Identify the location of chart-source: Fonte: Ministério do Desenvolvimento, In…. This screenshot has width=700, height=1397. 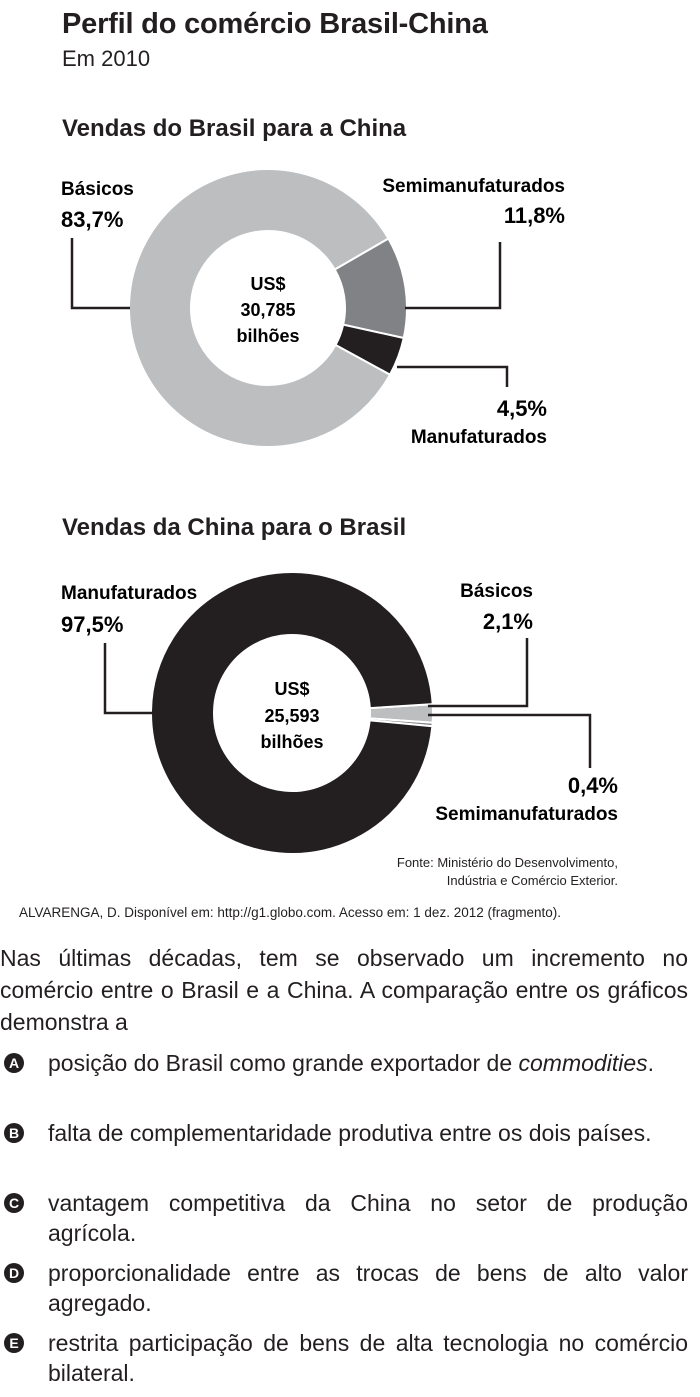
(459, 872).